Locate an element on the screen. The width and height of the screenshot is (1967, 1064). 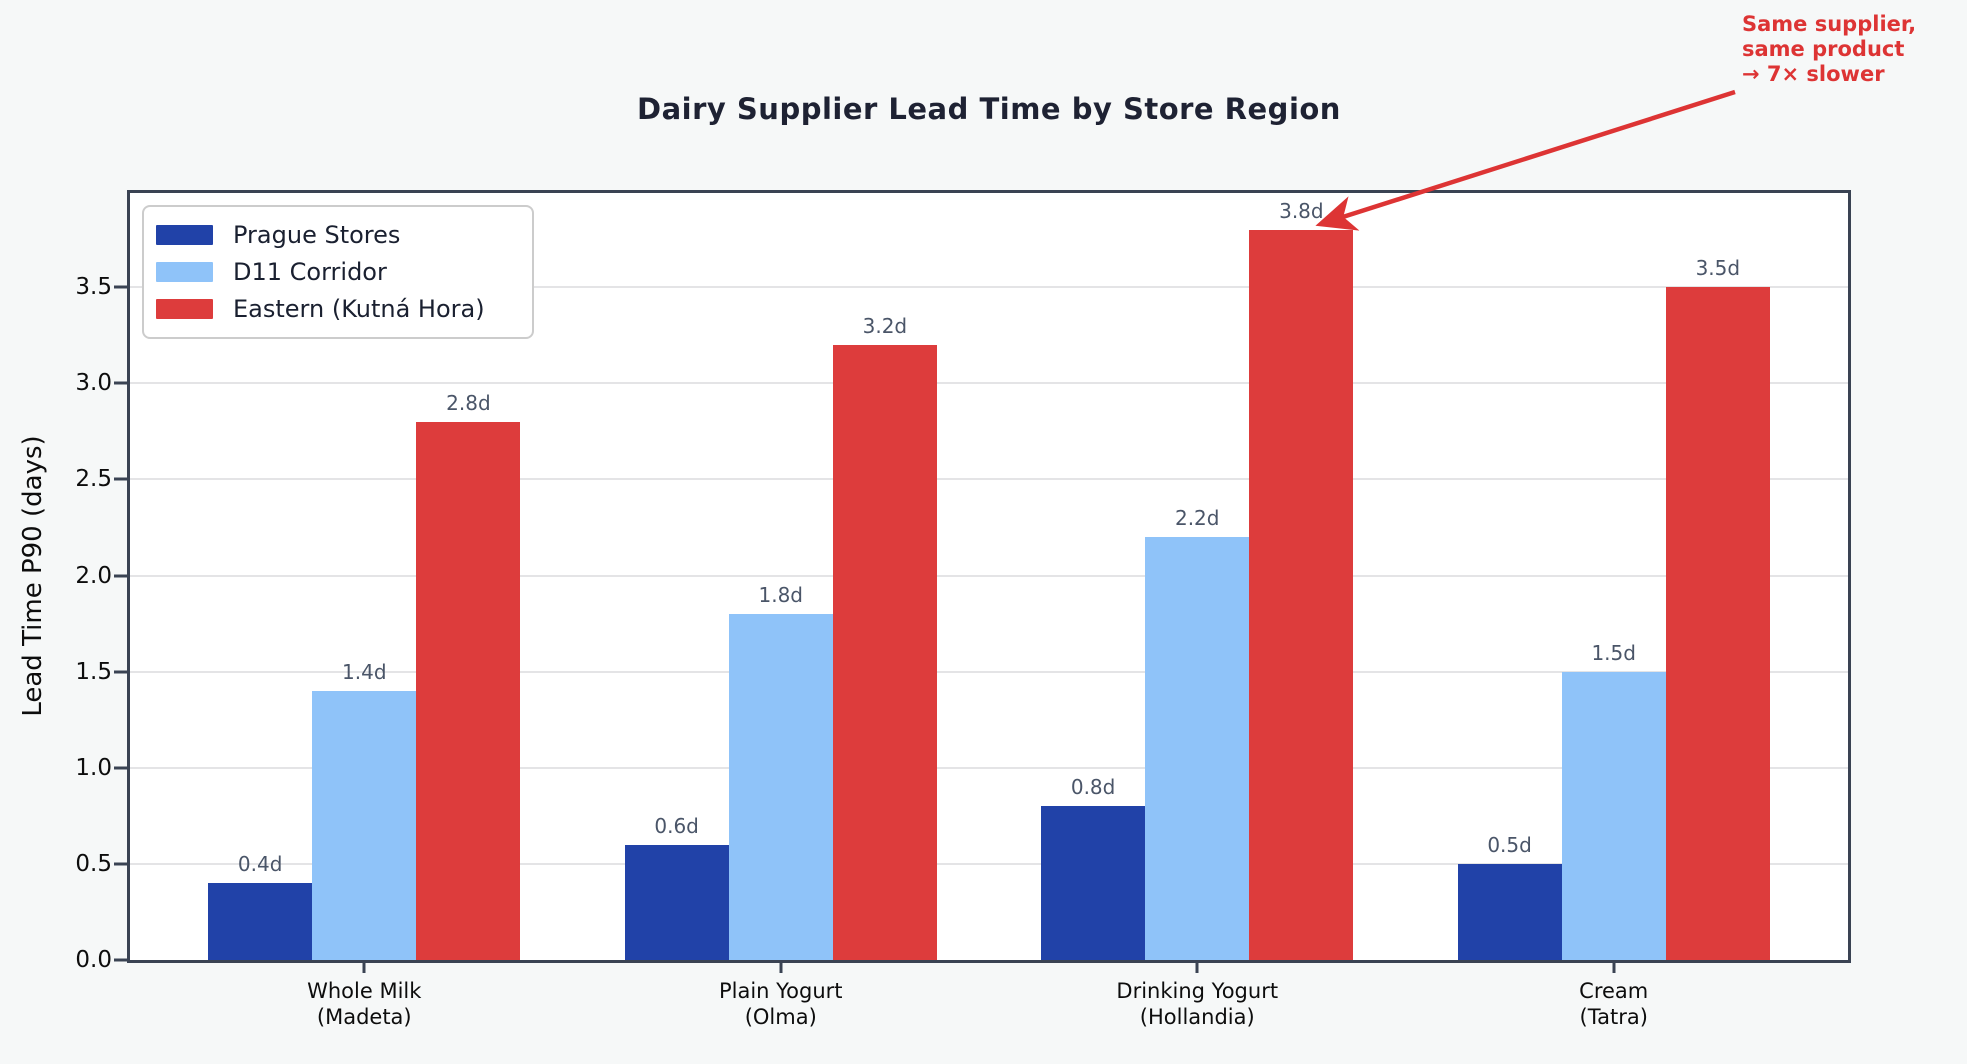
y-tick-label: 1.0 is located at coordinates (93, 767).